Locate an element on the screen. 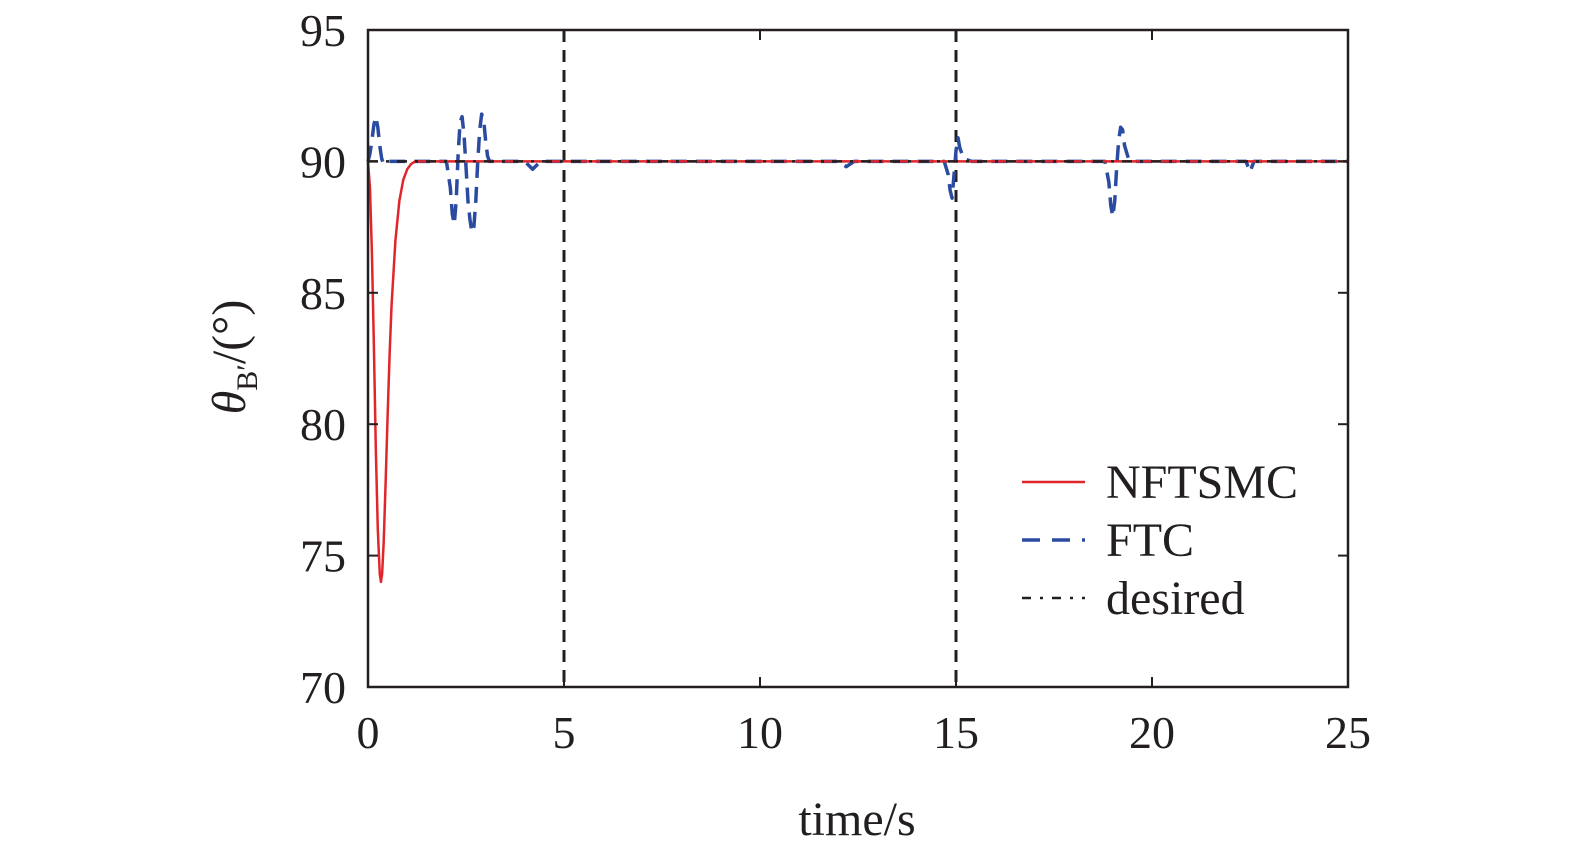  x-tick-label: 20 is located at coordinates (1152, 732).